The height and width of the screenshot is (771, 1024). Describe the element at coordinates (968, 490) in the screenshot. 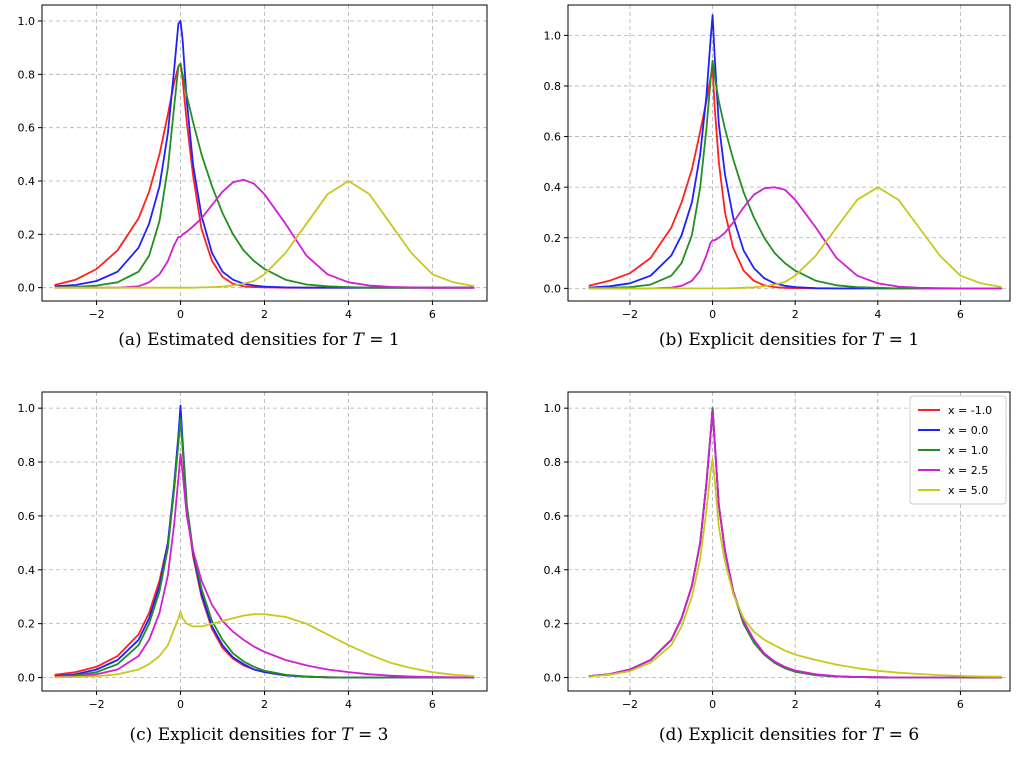

I see `legend-label: x = 5.0` at that location.